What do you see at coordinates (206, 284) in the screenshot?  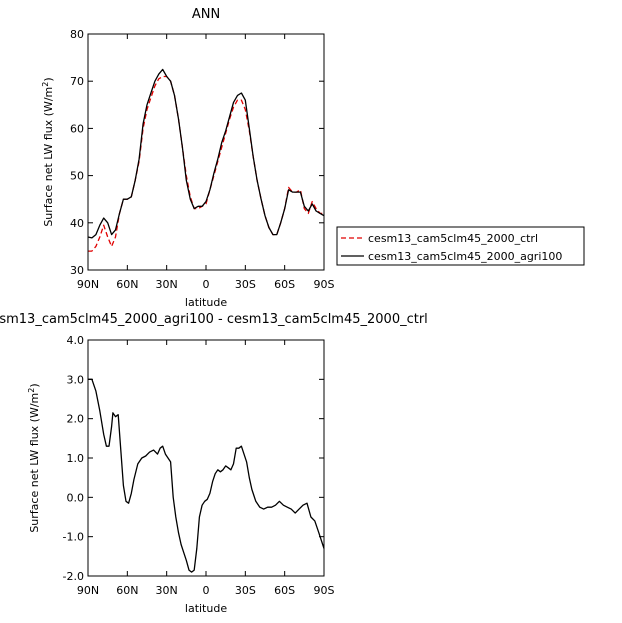 I see `top-x-tick-label: 0` at bounding box center [206, 284].